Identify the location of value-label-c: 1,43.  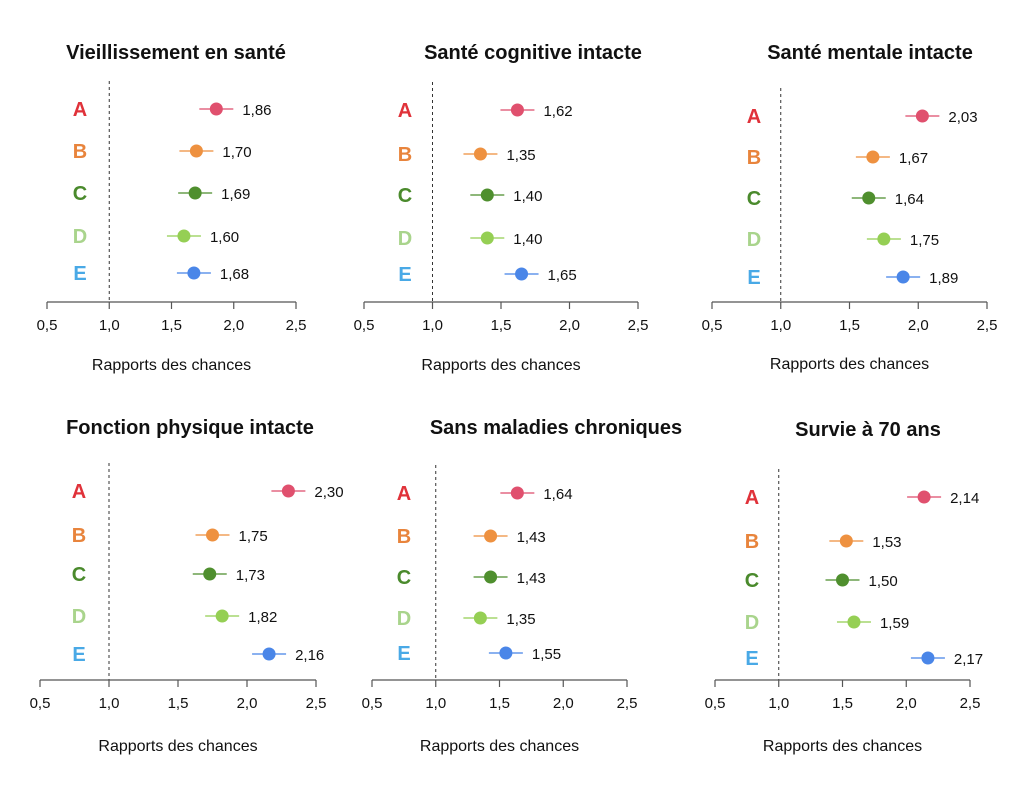
(531, 578).